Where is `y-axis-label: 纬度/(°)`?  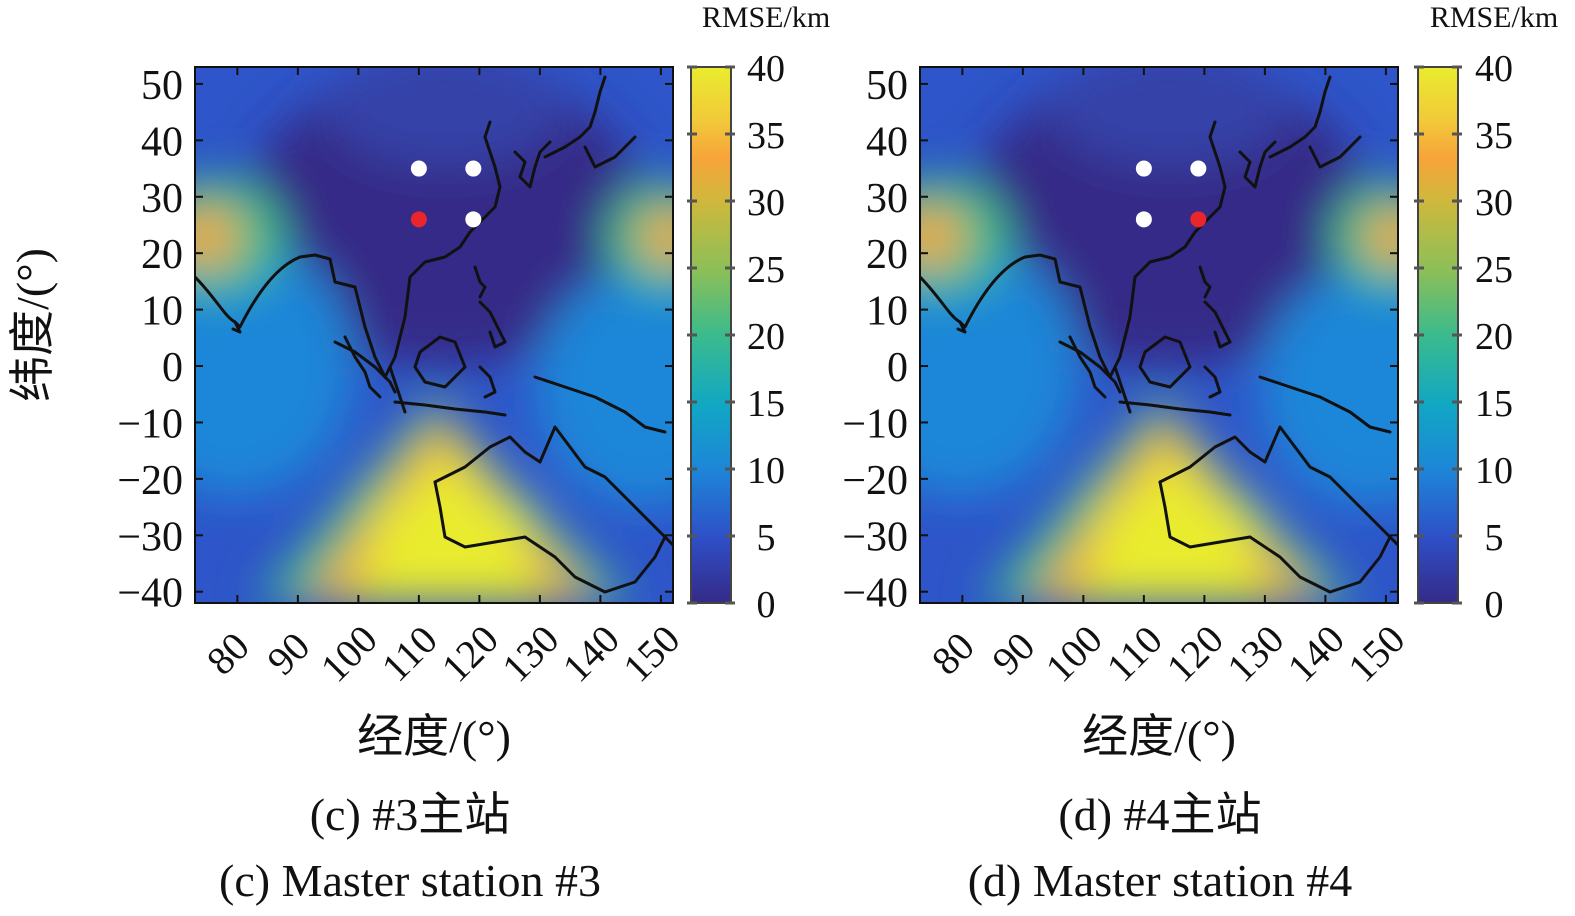
y-axis-label: 纬度/(°) is located at coordinates (32, 325).